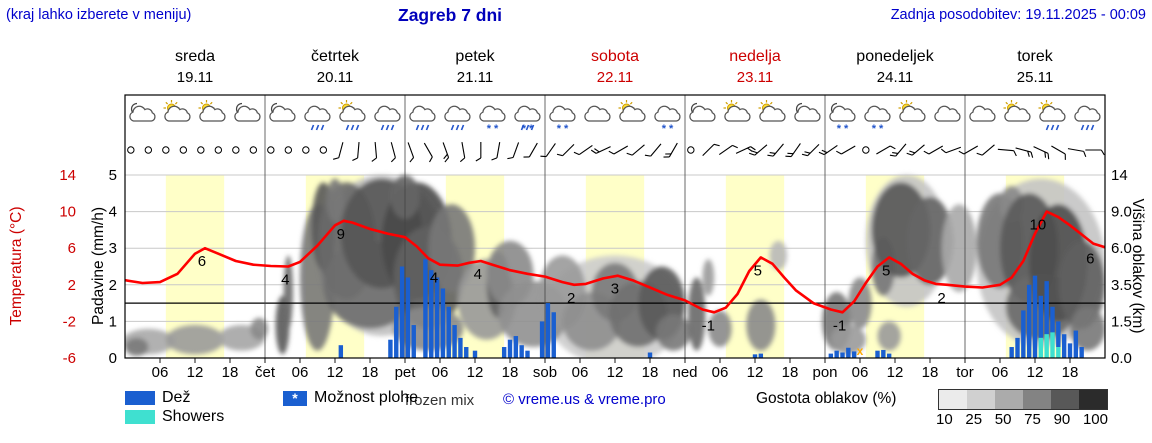 The width and height of the screenshot is (1152, 443). What do you see at coordinates (478, 274) in the screenshot?
I see `temperature-value-label: 4` at bounding box center [478, 274].